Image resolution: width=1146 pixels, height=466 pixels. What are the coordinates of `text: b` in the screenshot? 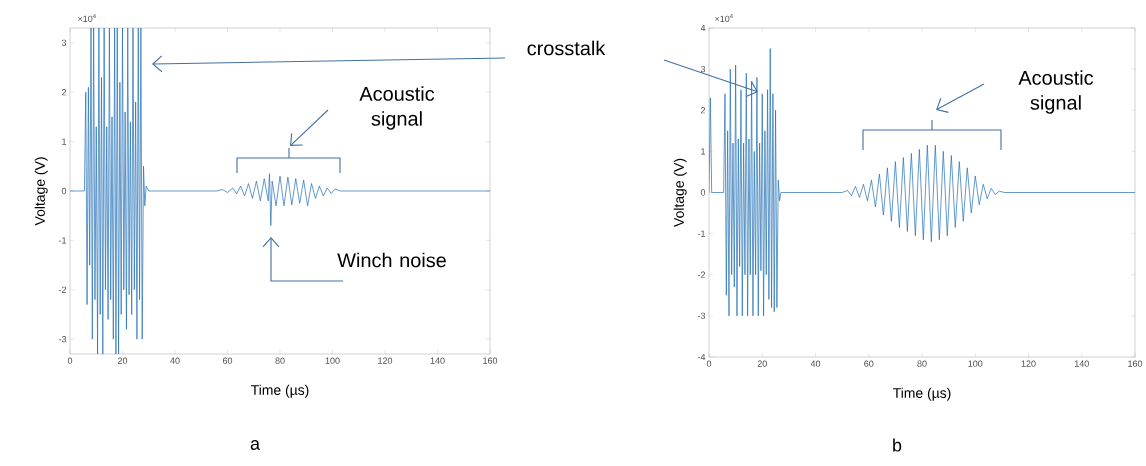 It's located at (897, 445).